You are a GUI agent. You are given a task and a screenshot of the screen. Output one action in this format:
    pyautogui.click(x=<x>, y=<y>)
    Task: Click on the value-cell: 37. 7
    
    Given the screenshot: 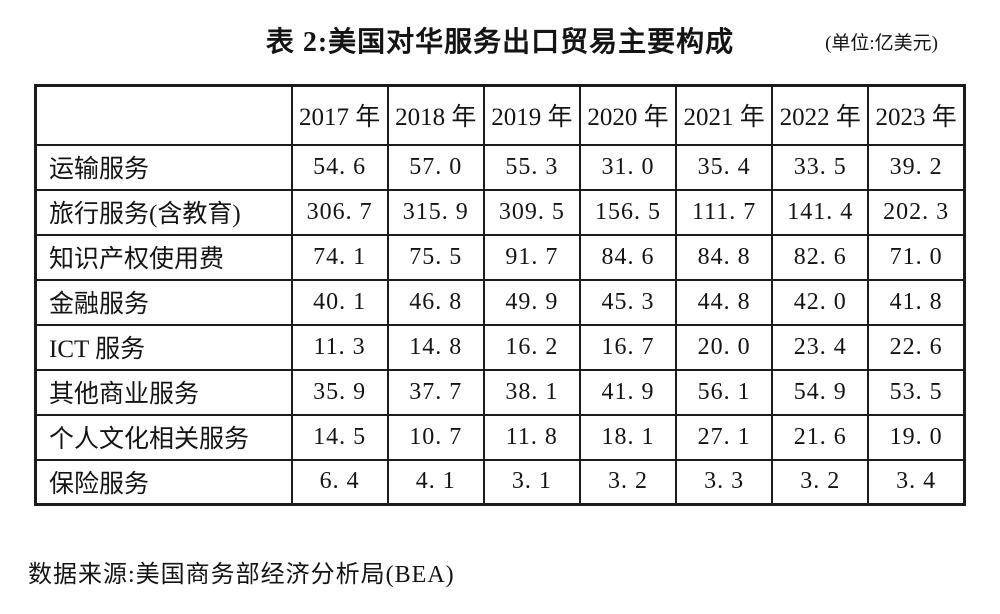 What is the action you would take?
    pyautogui.click(x=435, y=392)
    